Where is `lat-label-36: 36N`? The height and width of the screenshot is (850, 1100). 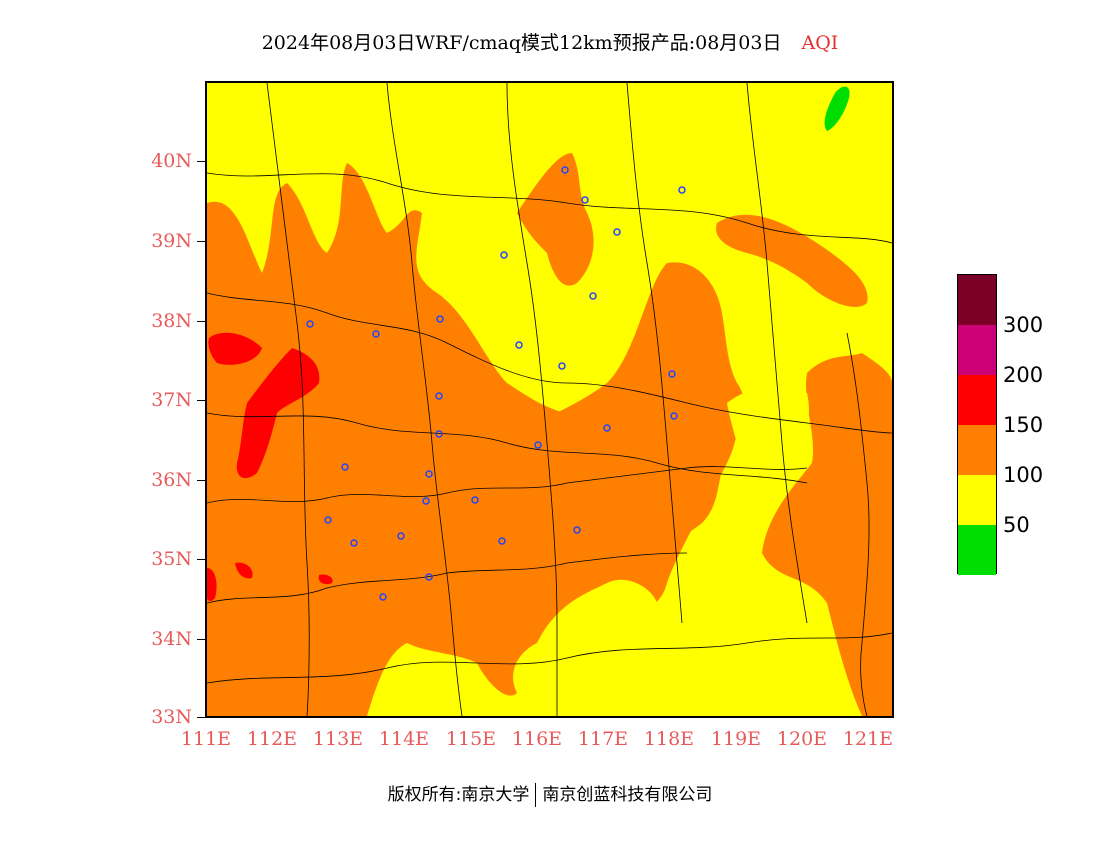 lat-label-36: 36N is located at coordinates (171, 480).